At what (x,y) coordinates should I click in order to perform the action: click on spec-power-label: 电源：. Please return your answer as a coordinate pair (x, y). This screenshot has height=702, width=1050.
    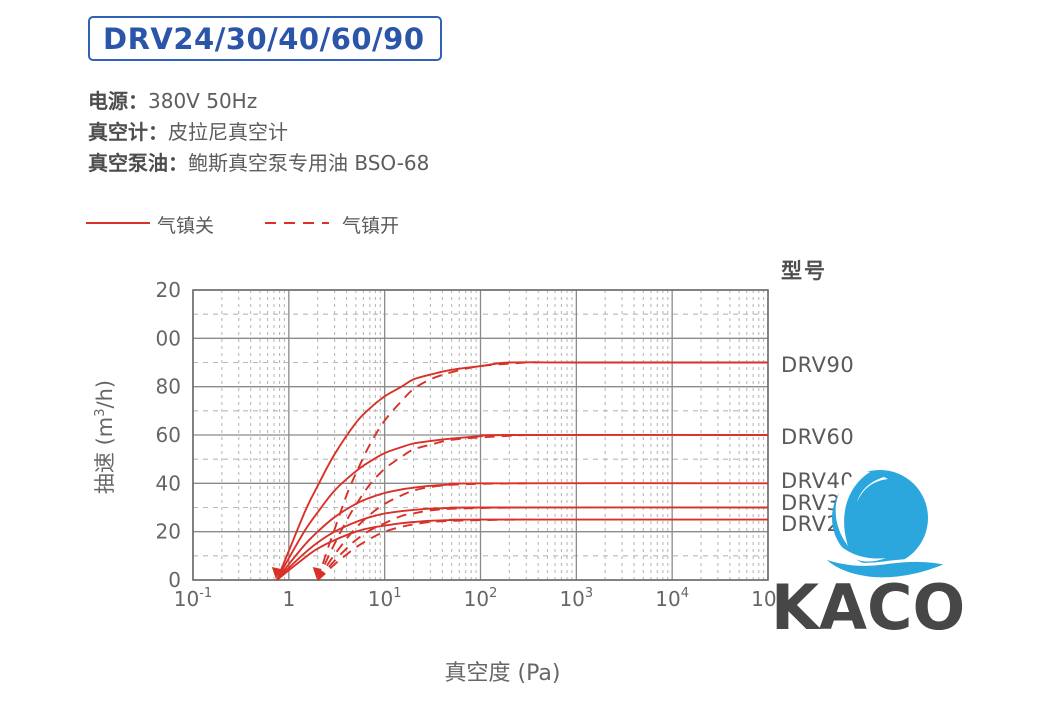
    Looking at the image, I should click on (118, 101).